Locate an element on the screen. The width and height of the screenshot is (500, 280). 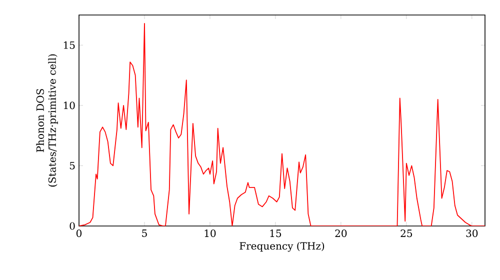
x-tick-label: 10 is located at coordinates (210, 234).